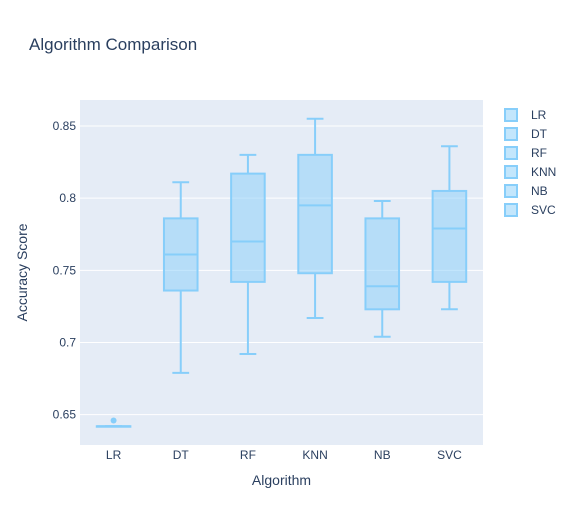  I want to click on legend-label: KNN, so click(543, 172).